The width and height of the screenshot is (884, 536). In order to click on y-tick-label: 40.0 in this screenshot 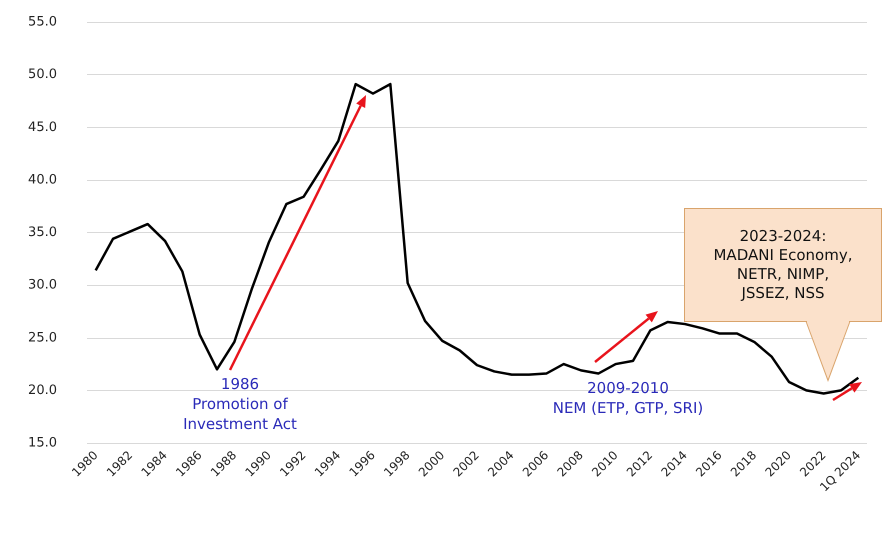, I will do `click(42, 180)`.